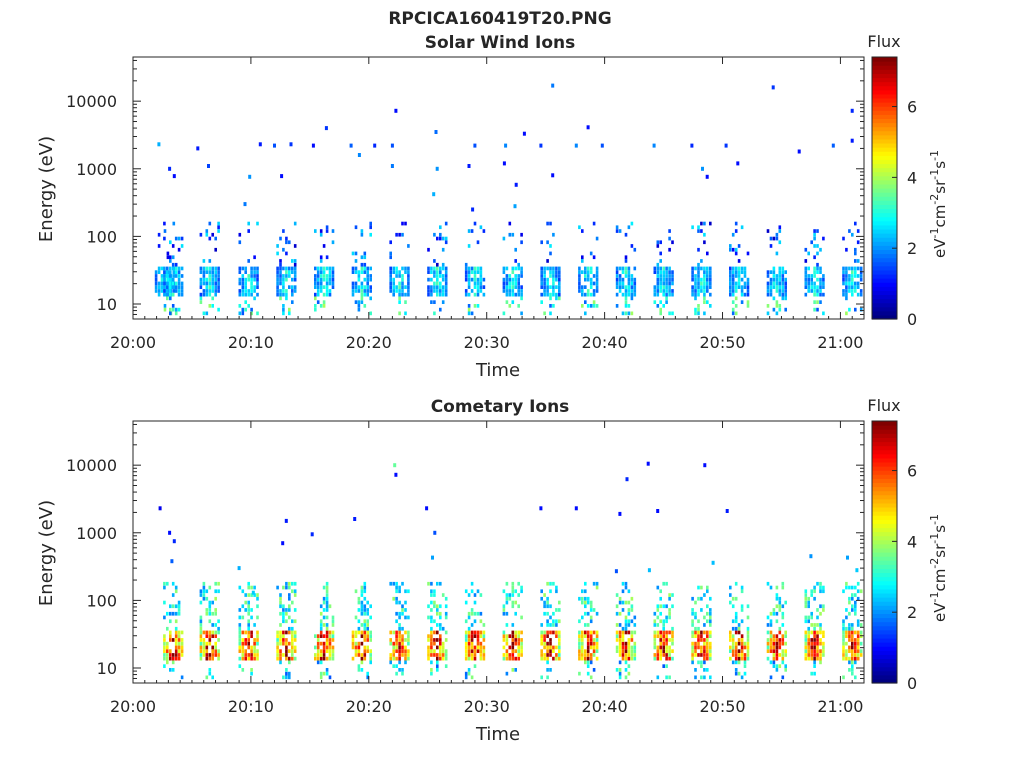 Image resolution: width=1024 pixels, height=772 pixels. I want to click on colorbar-tick-label: 0, so click(912, 319).